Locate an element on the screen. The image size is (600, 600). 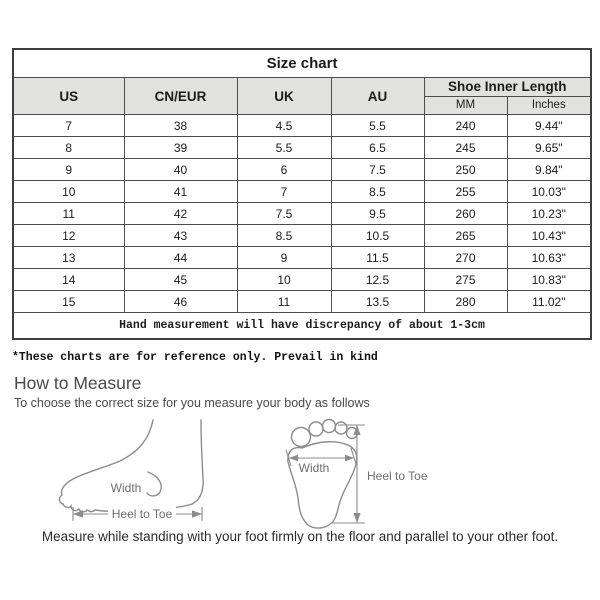
footprint-outline is located at coordinates (322, 485).